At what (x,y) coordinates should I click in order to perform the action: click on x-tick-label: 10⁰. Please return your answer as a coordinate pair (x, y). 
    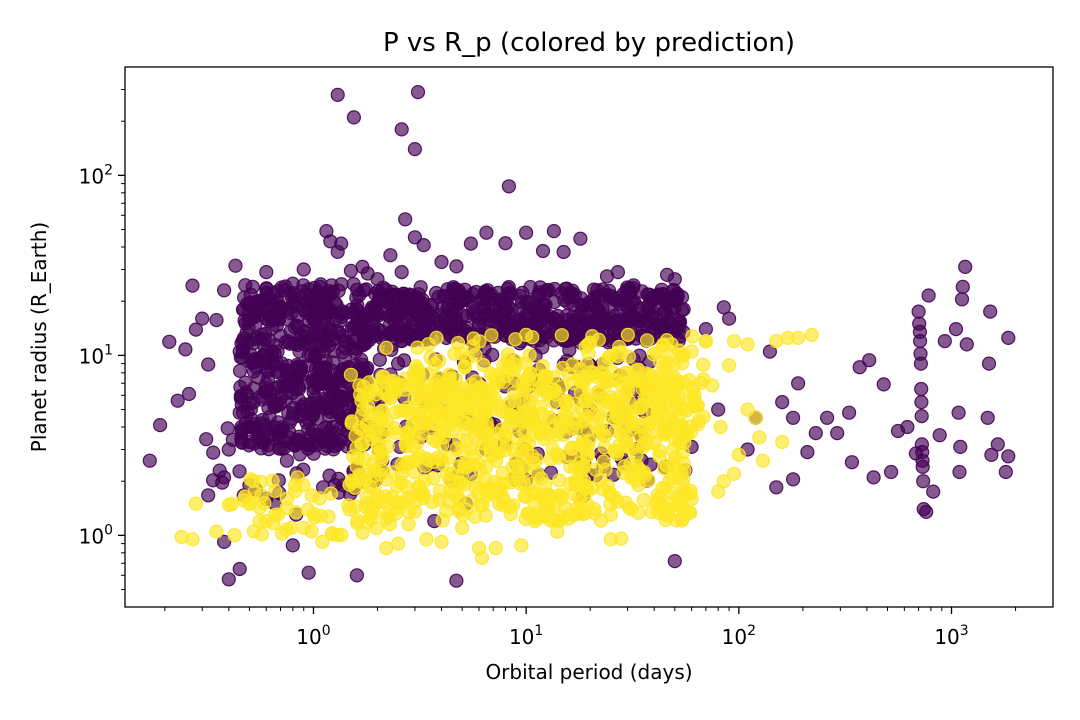
    Looking at the image, I should click on (313, 636).